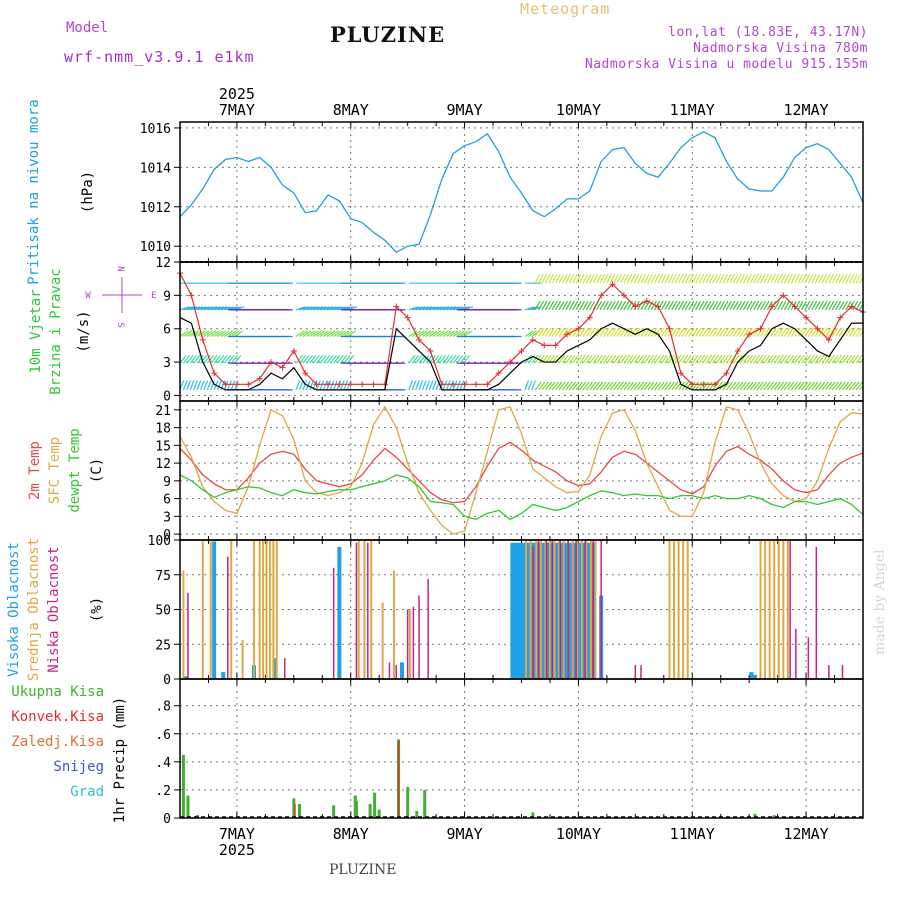 Image resolution: width=900 pixels, height=900 pixels. Describe the element at coordinates (167, 330) in the screenshot. I see `y-tick-label: 6` at that location.